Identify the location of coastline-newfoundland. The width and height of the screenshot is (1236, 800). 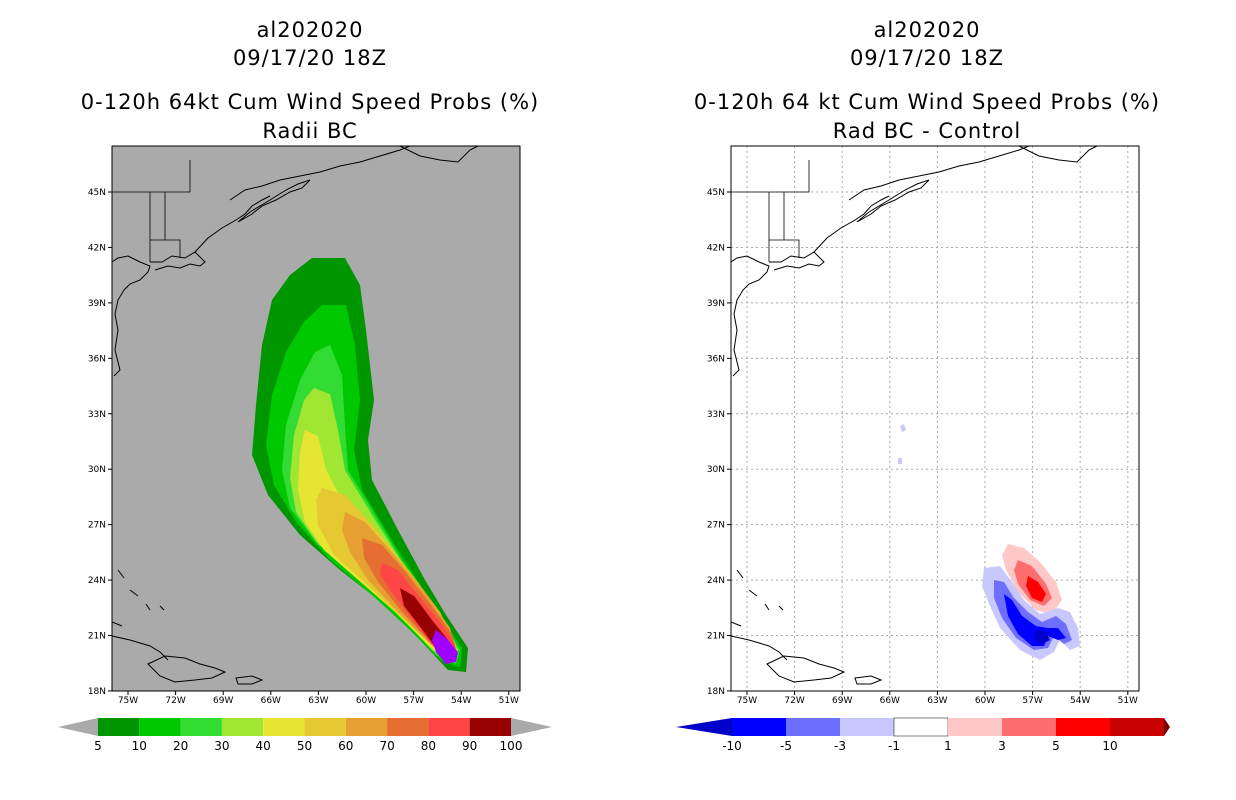
(439, 154).